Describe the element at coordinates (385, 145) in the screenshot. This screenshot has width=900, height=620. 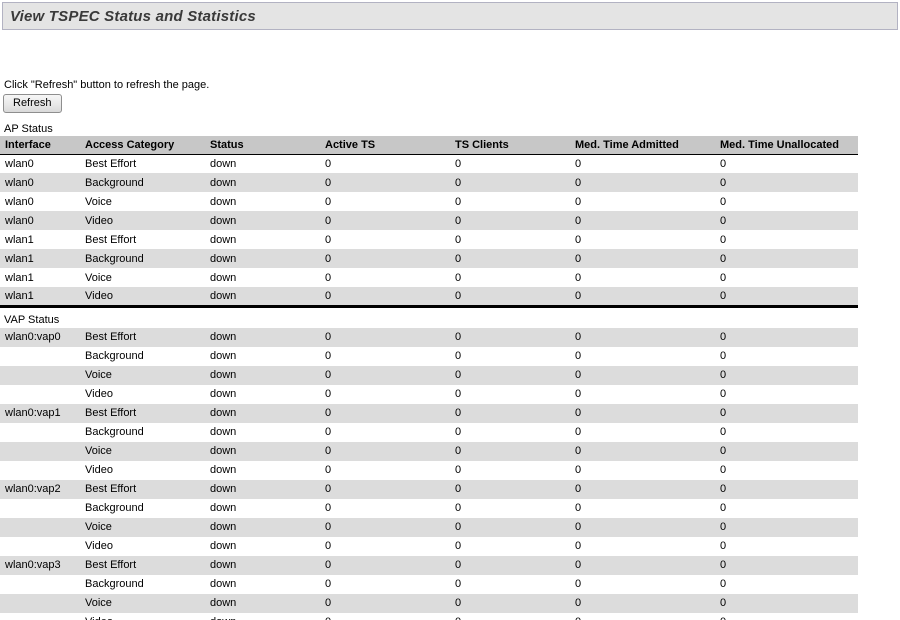
I see `column-header: Active TS` at that location.